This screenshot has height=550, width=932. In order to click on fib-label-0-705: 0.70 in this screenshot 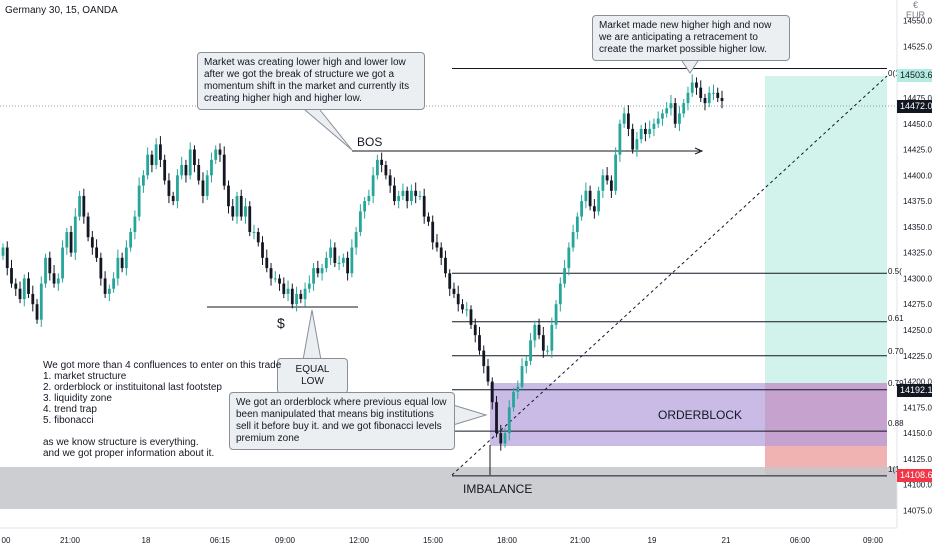, I will do `click(896, 351)`.